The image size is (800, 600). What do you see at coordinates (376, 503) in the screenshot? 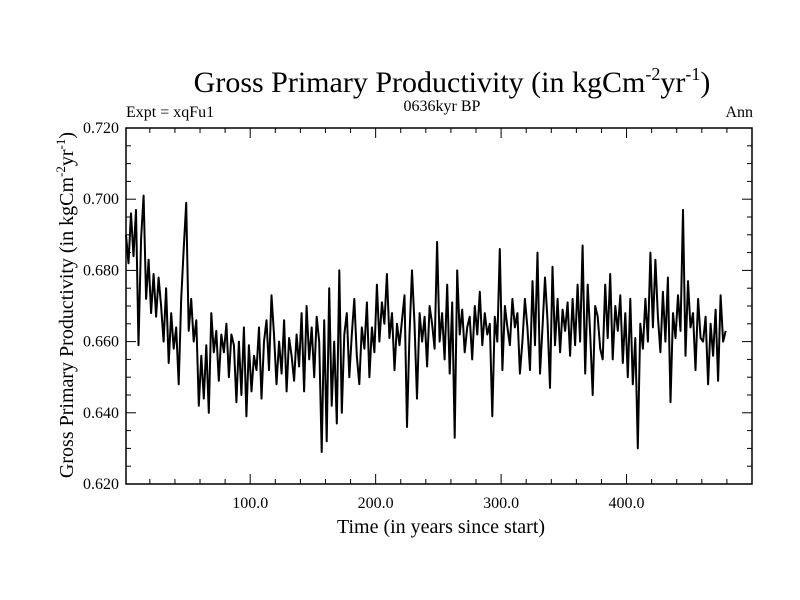
I see `x-tick-label: 200.0` at bounding box center [376, 503].